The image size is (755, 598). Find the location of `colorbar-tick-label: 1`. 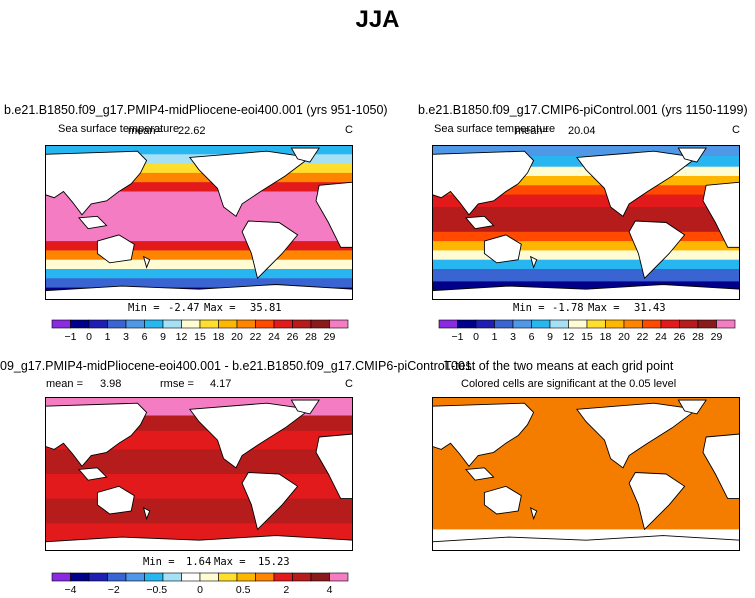

colorbar-tick-label: 1 is located at coordinates (108, 337).